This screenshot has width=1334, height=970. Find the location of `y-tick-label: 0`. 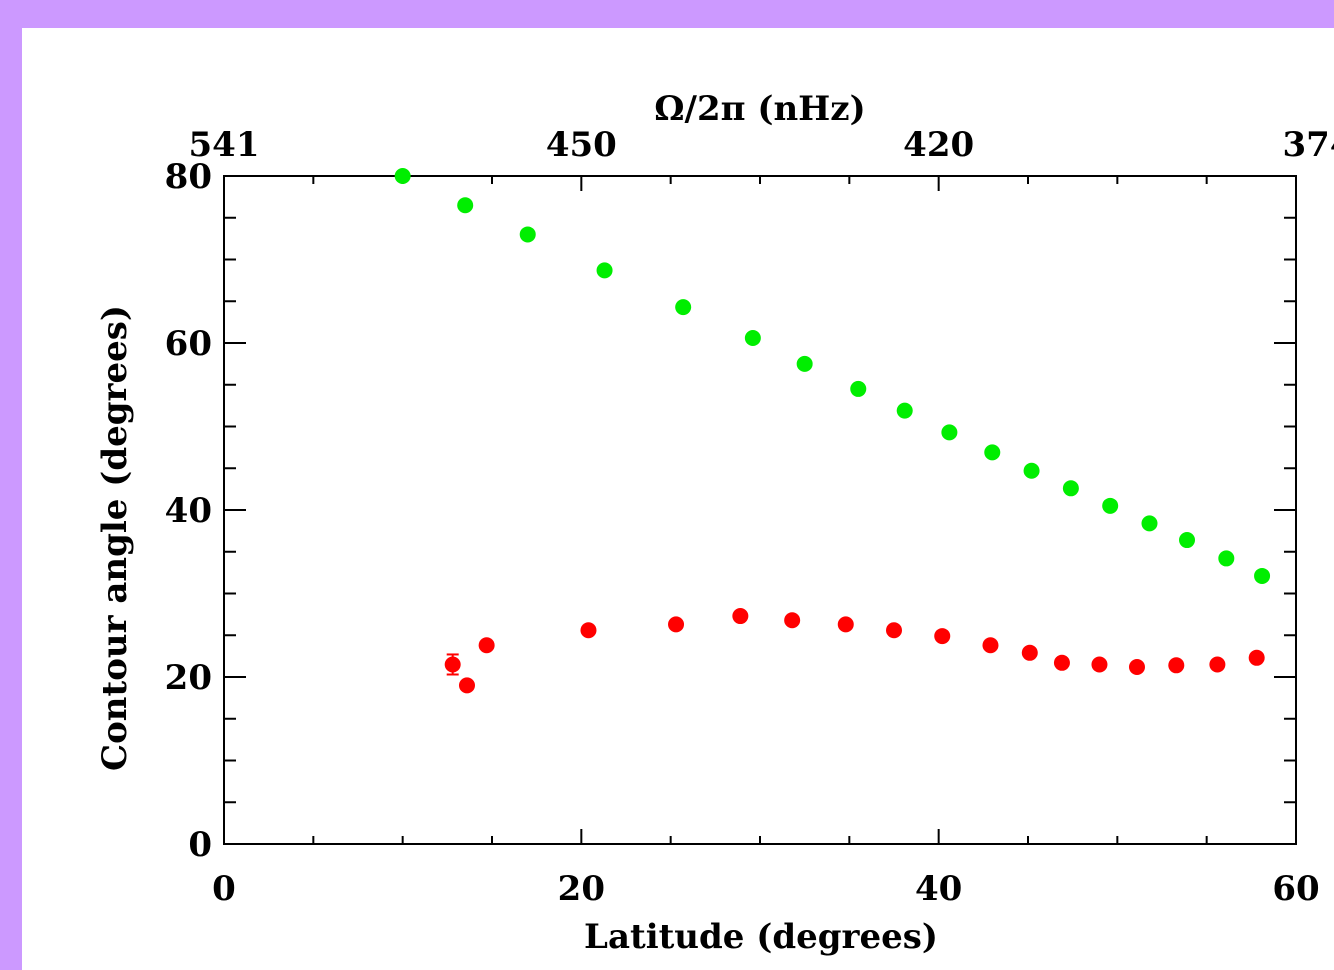

y-tick-label: 0 is located at coordinates (200, 845).